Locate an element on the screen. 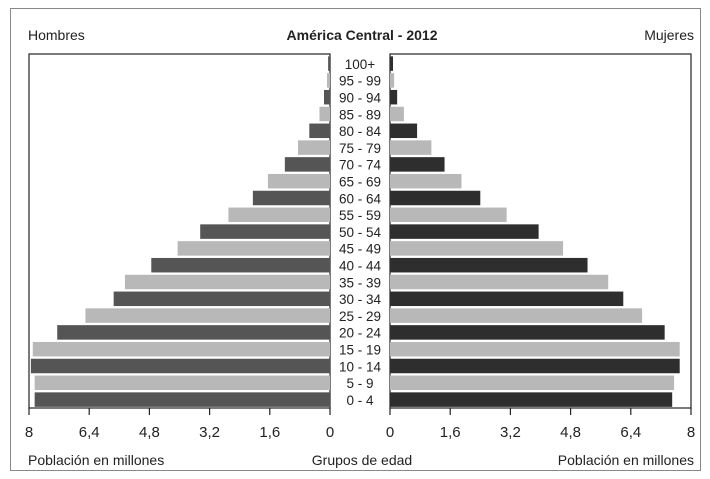 The width and height of the screenshot is (710, 479). right-panel-label: Mujeres is located at coordinates (669, 35).